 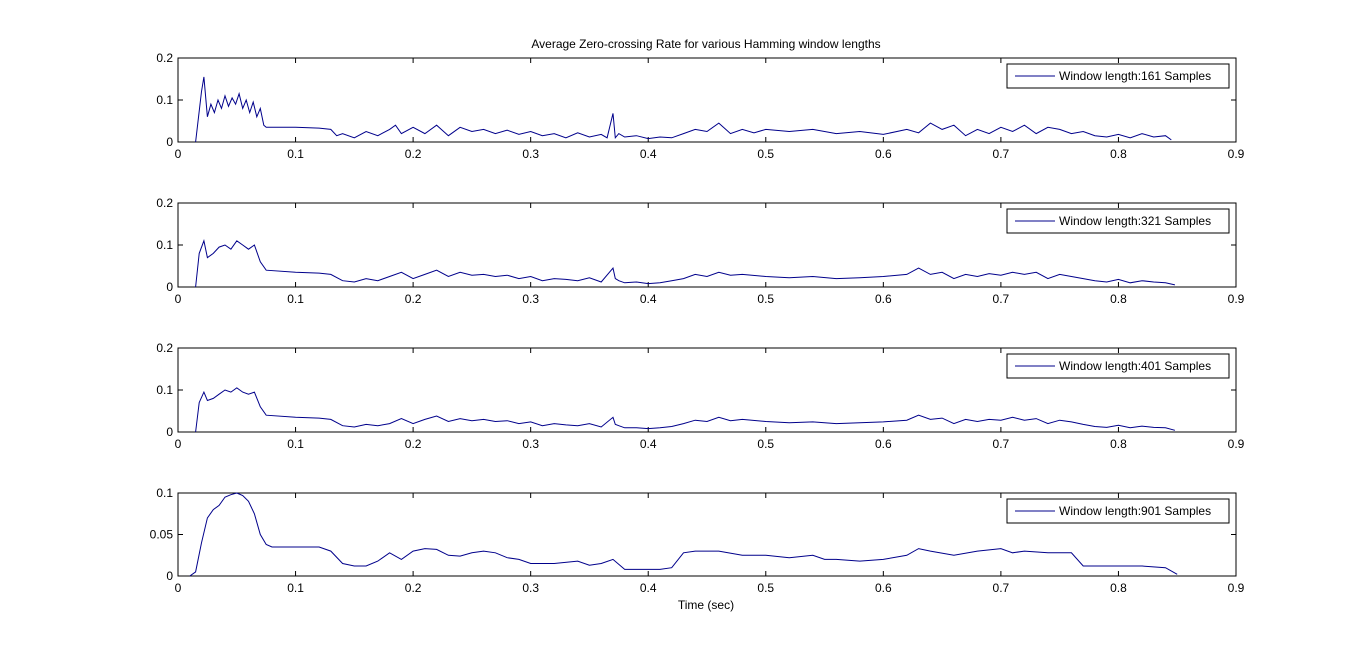 I want to click on legend: Window length:401 Samples, so click(x=1118, y=366).